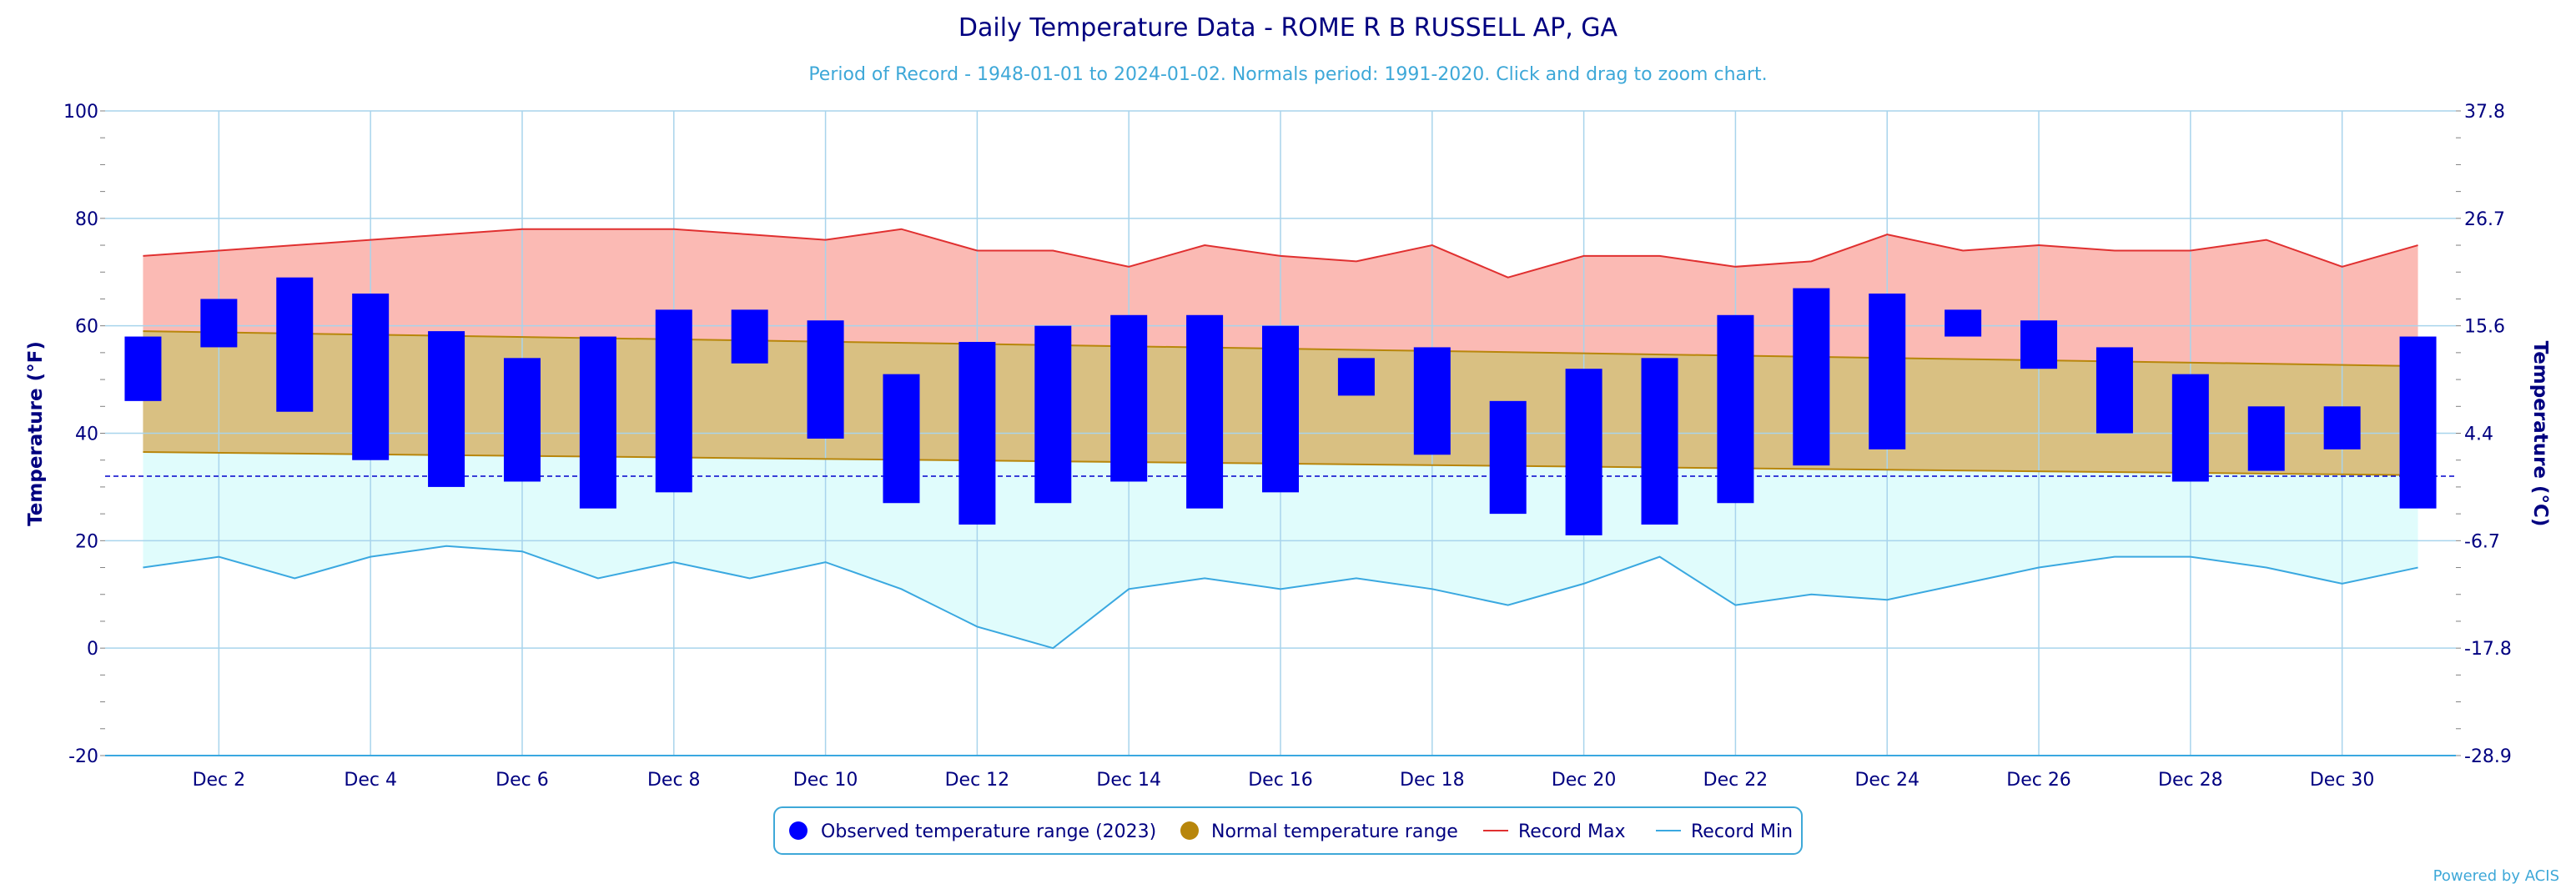 The image size is (2576, 889). I want to click on y-axis-title-right: Temperature (°C), so click(2540, 434).